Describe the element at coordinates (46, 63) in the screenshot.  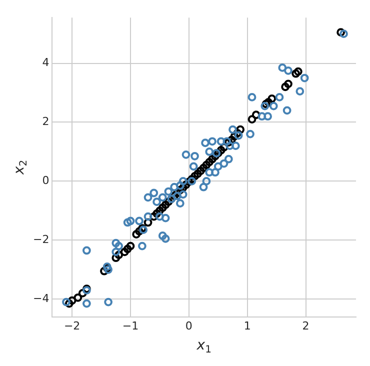
I see `y-tick-label: 4` at that location.